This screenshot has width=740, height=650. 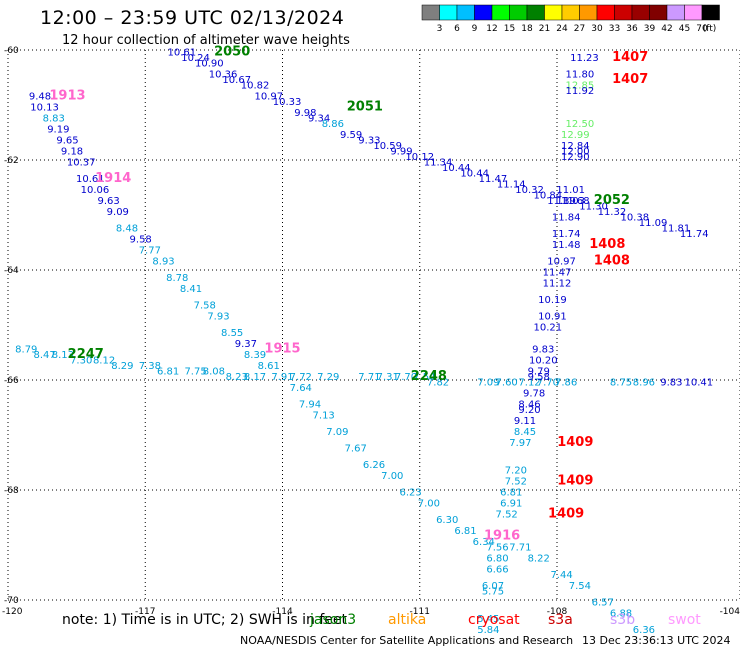 What do you see at coordinates (702, 29) in the screenshot?
I see `colorbar-label: 70` at bounding box center [702, 29].